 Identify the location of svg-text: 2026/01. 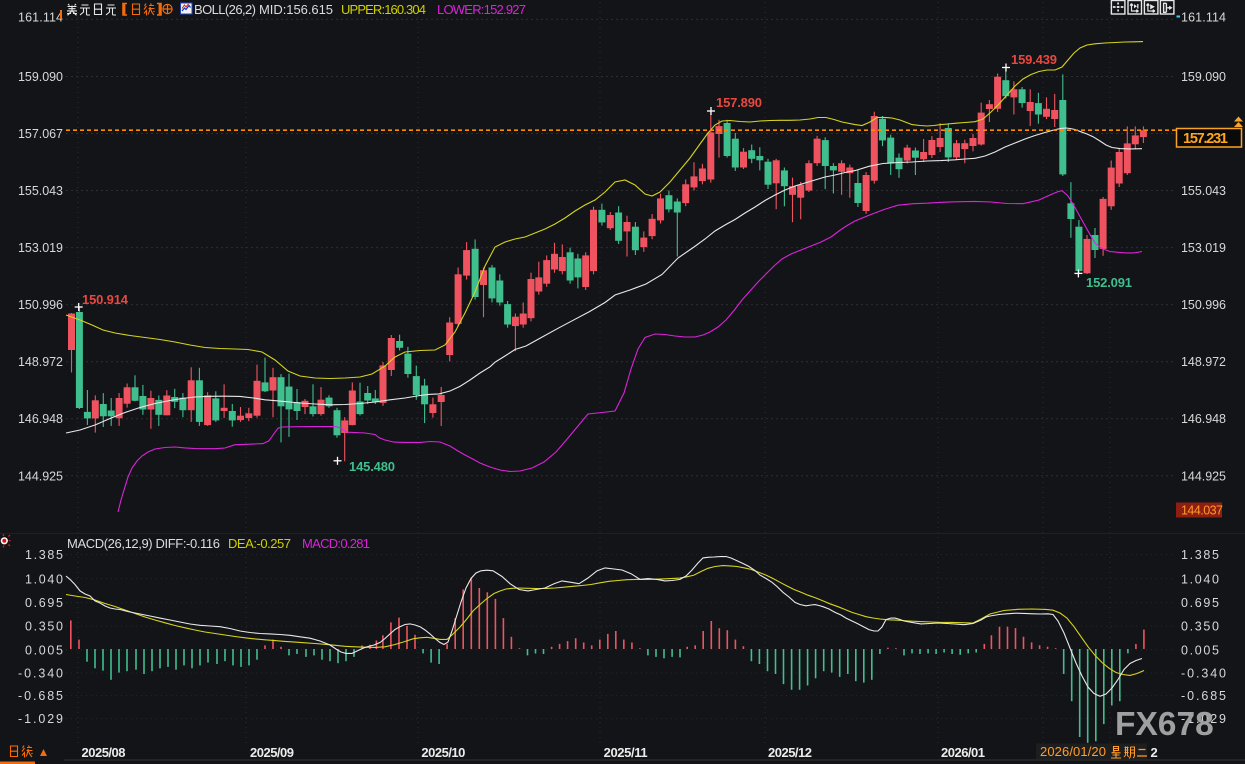
(963, 752).